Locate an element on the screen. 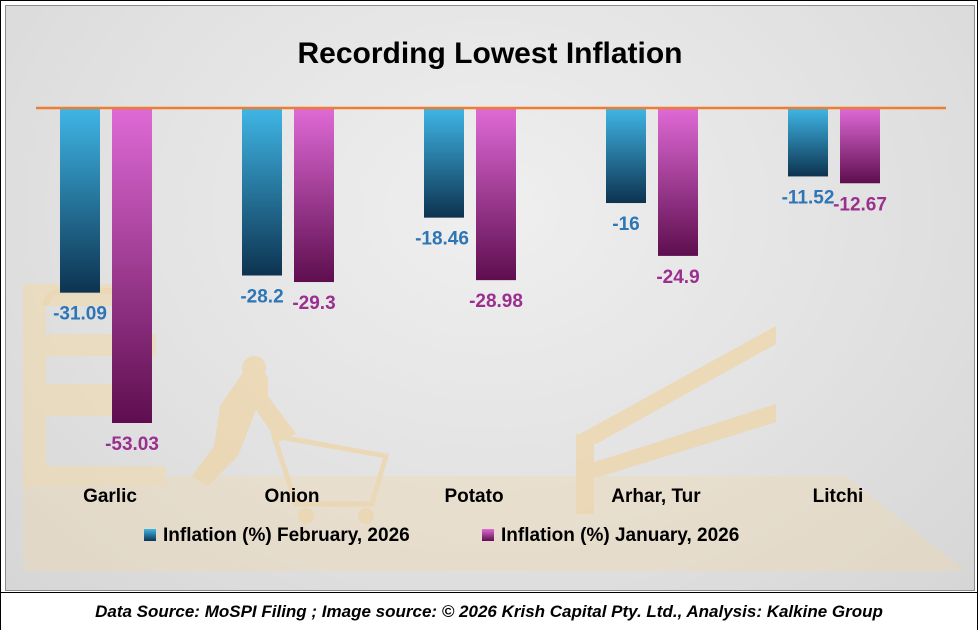  legend-label: Inflation (%) February, 2026 is located at coordinates (286, 535).